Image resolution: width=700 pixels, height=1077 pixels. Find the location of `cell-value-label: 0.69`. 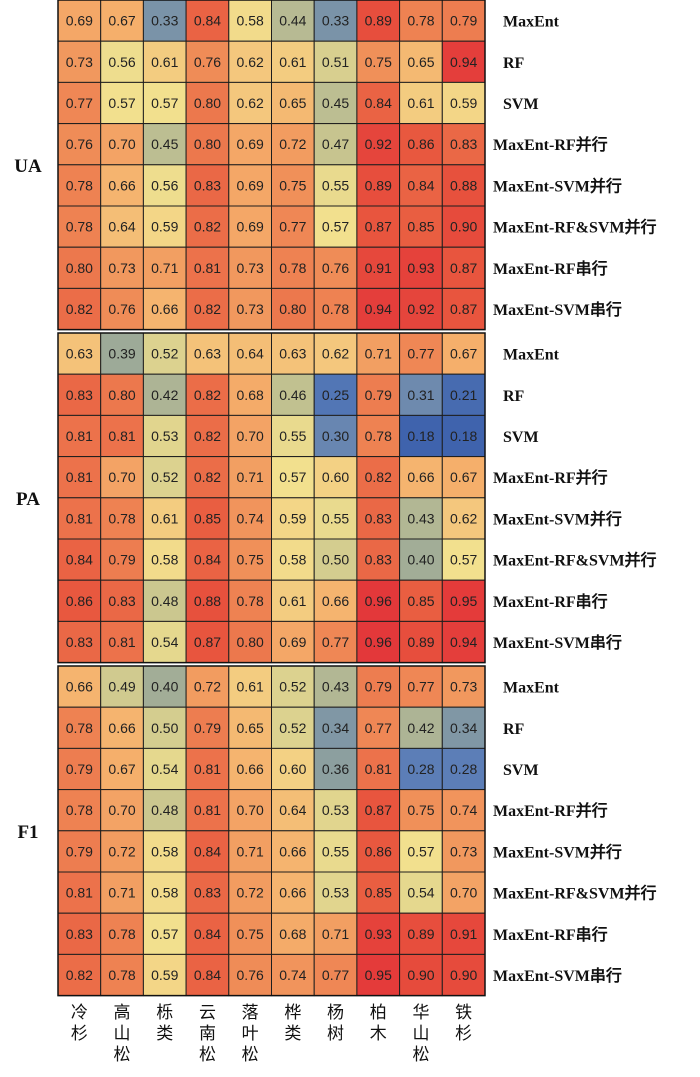

cell-value-label: 0.69 is located at coordinates (250, 227).